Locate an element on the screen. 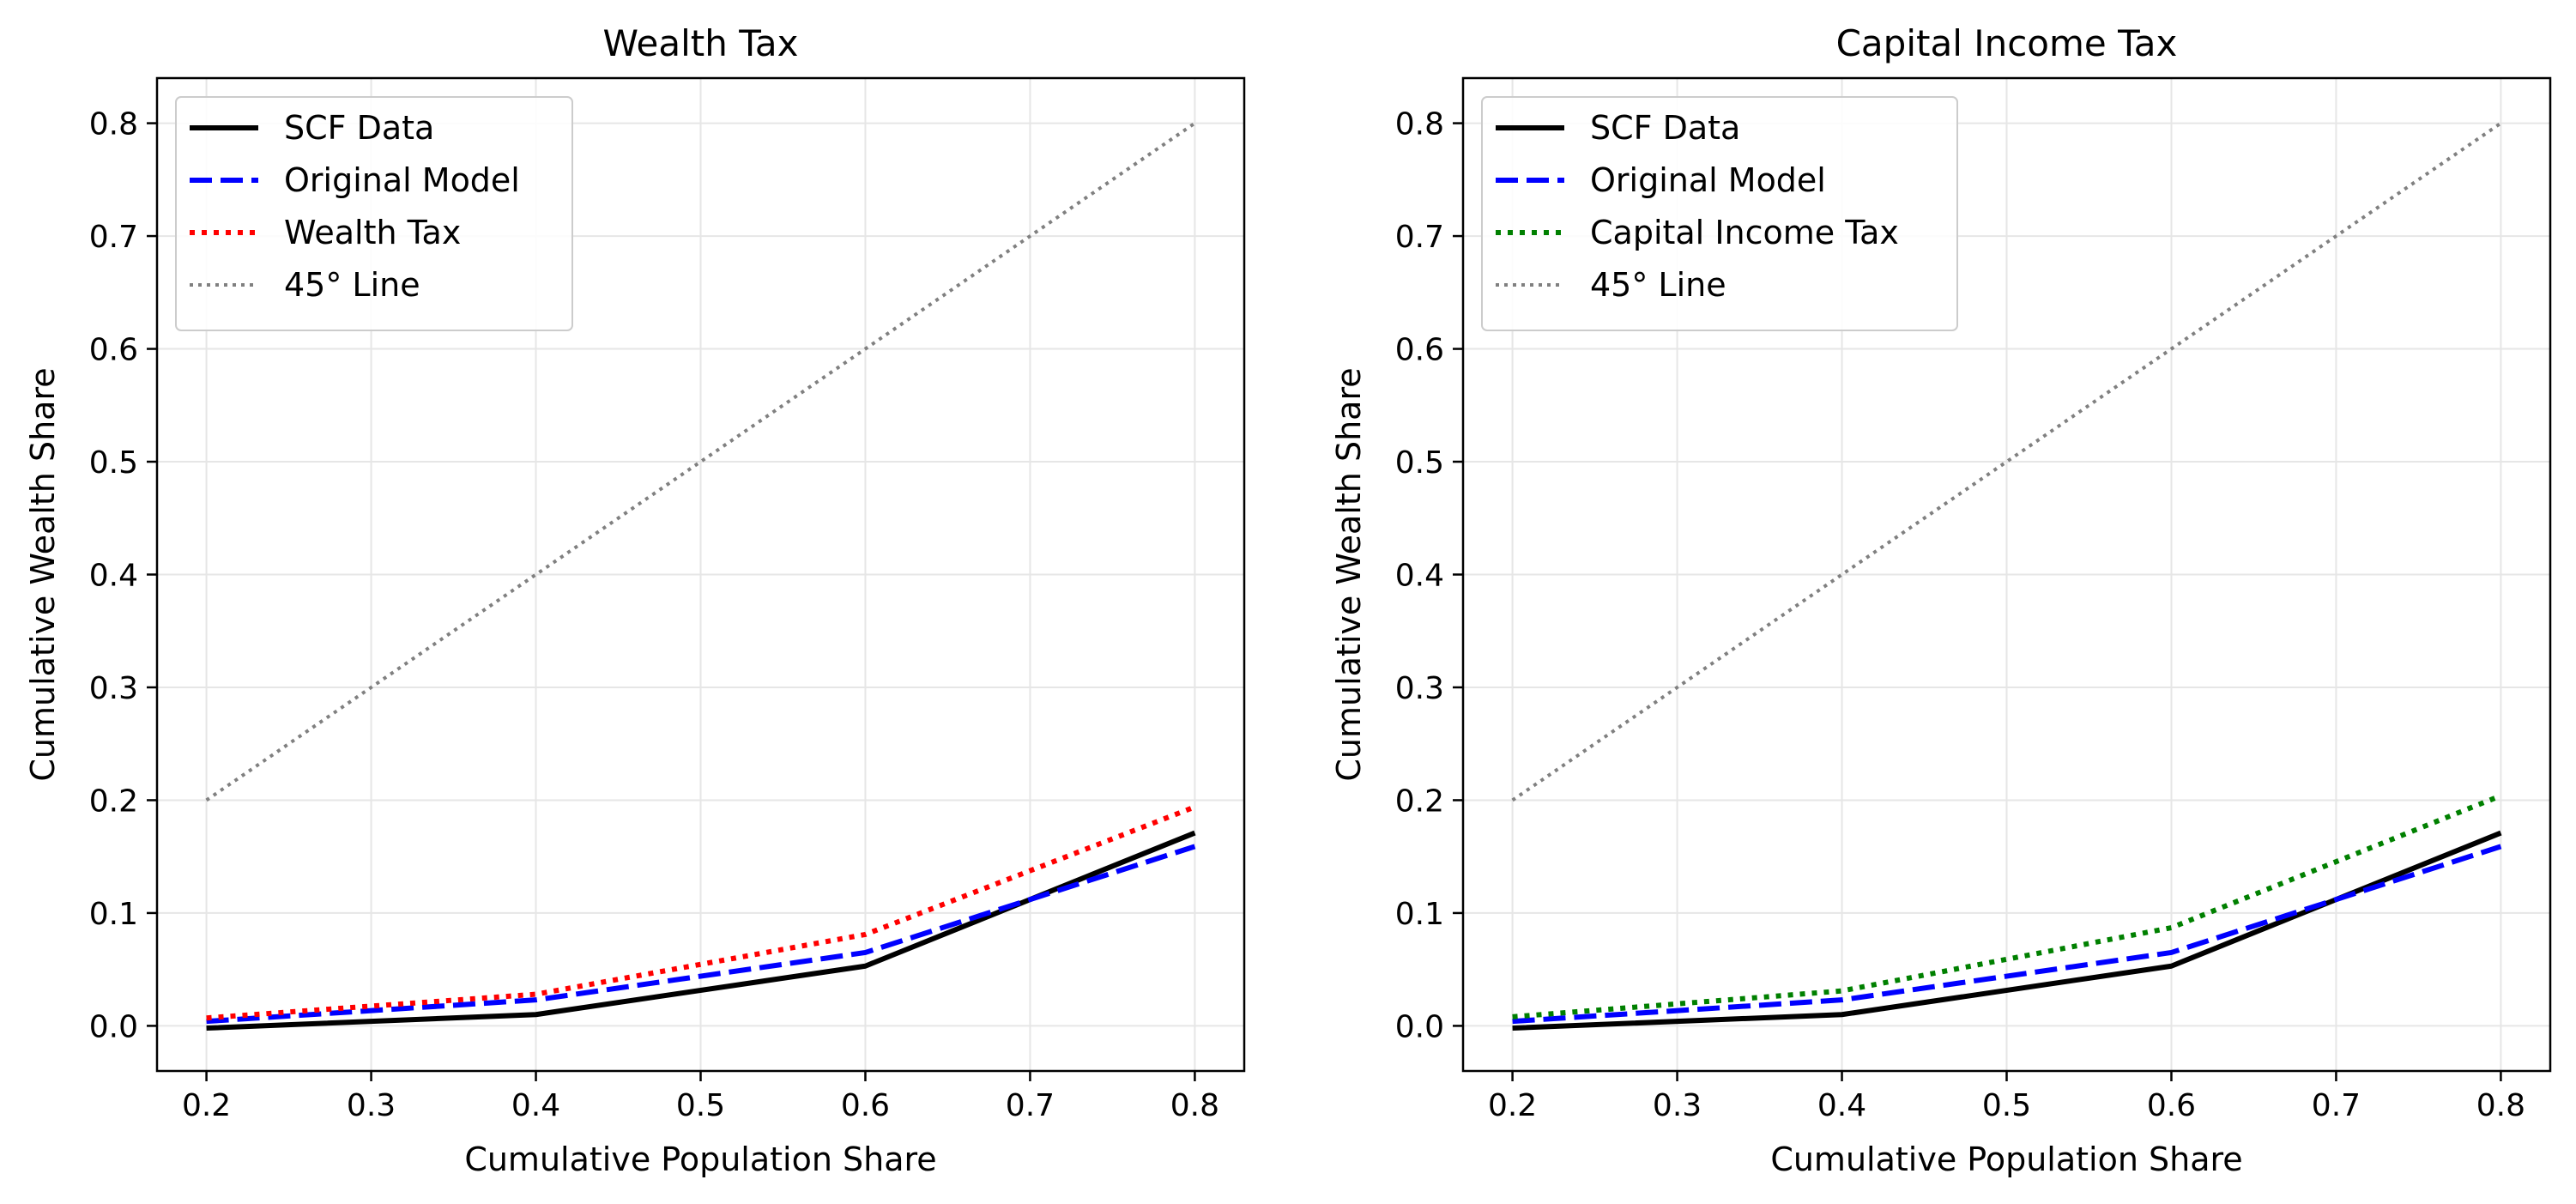  chart-title: Wealth Tax is located at coordinates (700, 43).